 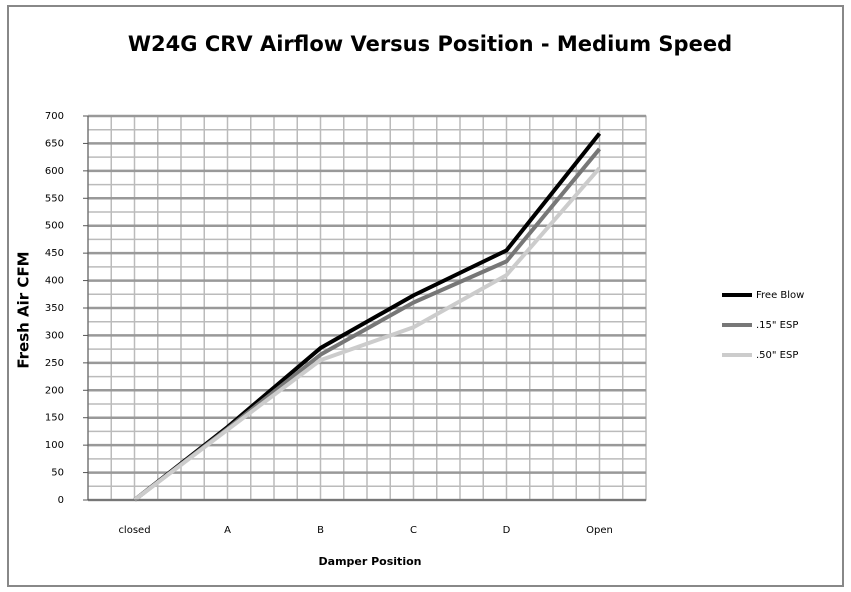 I want to click on y-tick-label: 150, so click(x=54, y=418).